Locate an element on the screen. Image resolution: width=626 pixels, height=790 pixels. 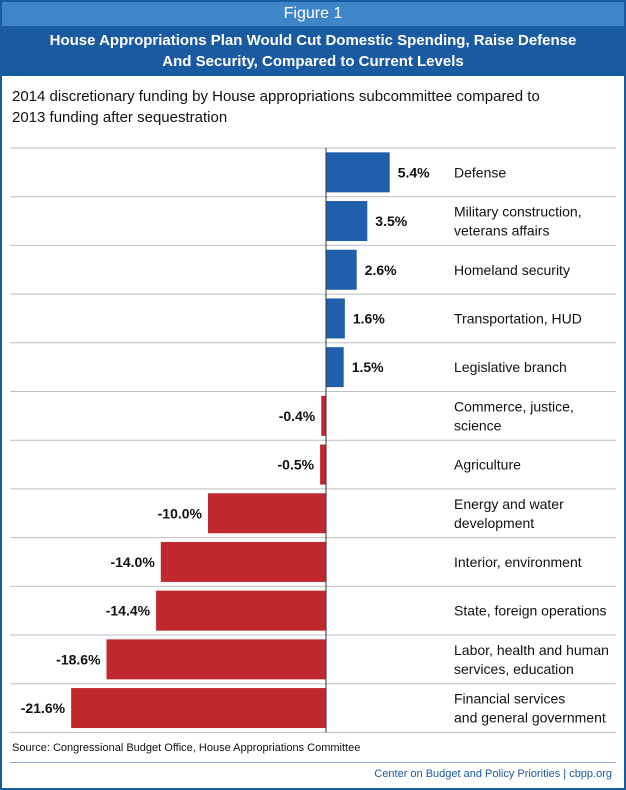
bar-value-label: -0.4% is located at coordinates (297, 416).